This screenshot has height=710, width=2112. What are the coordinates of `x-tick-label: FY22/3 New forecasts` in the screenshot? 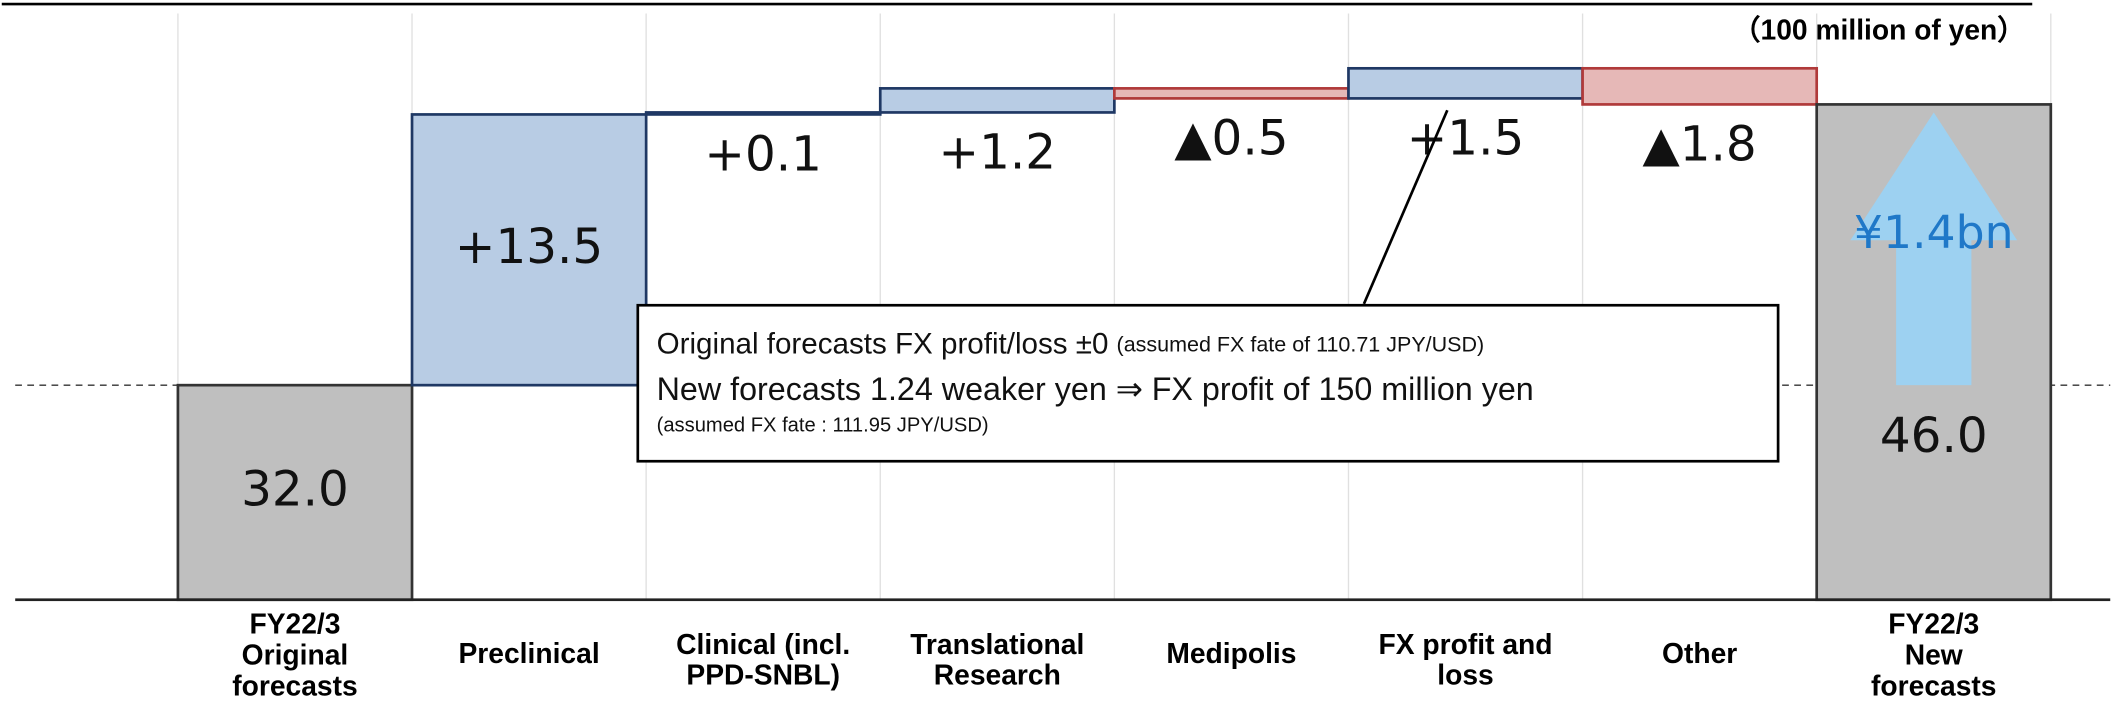 It's located at (1933, 655).